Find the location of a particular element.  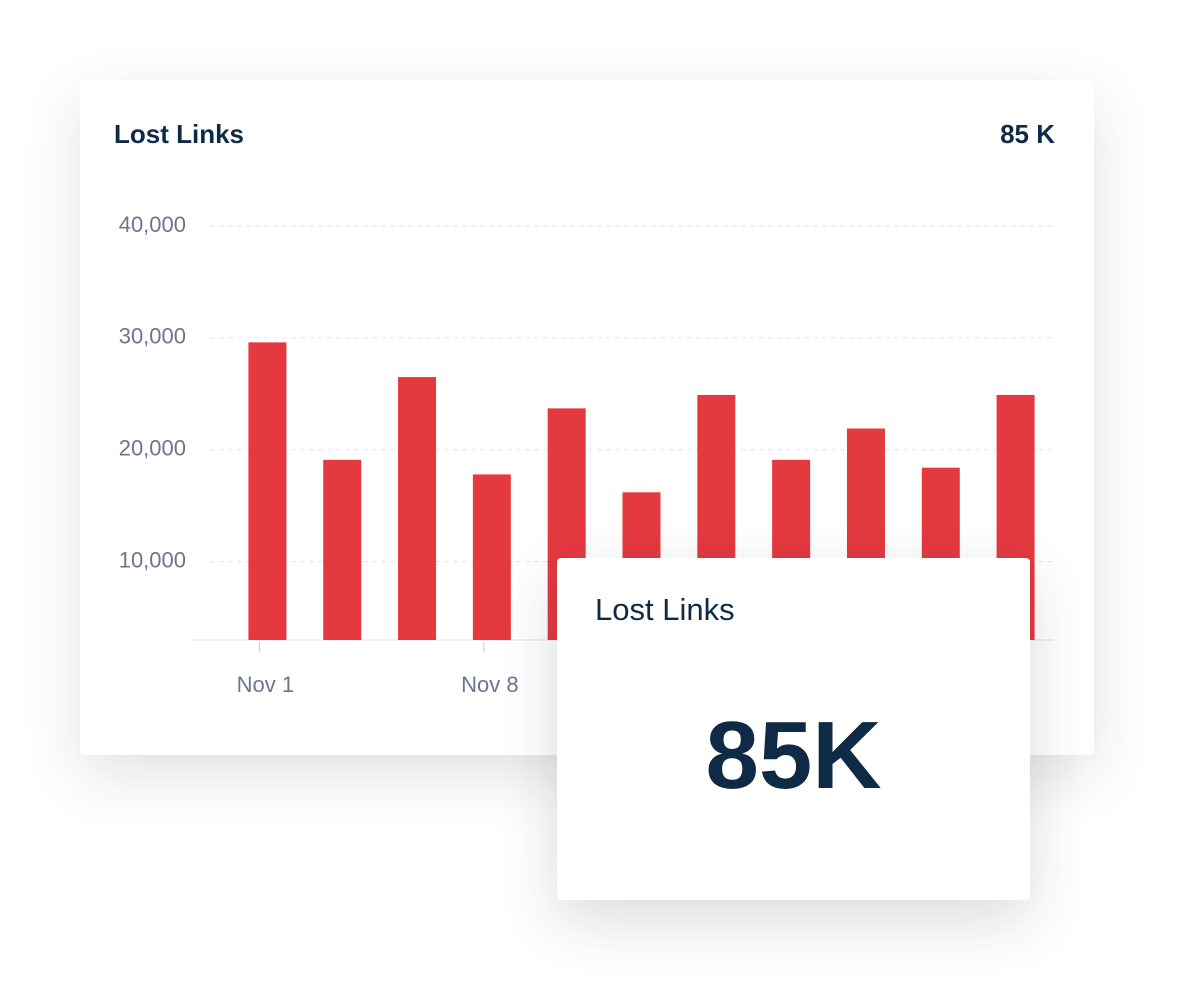

overlay-card: Lost Links 85K is located at coordinates (793, 729).